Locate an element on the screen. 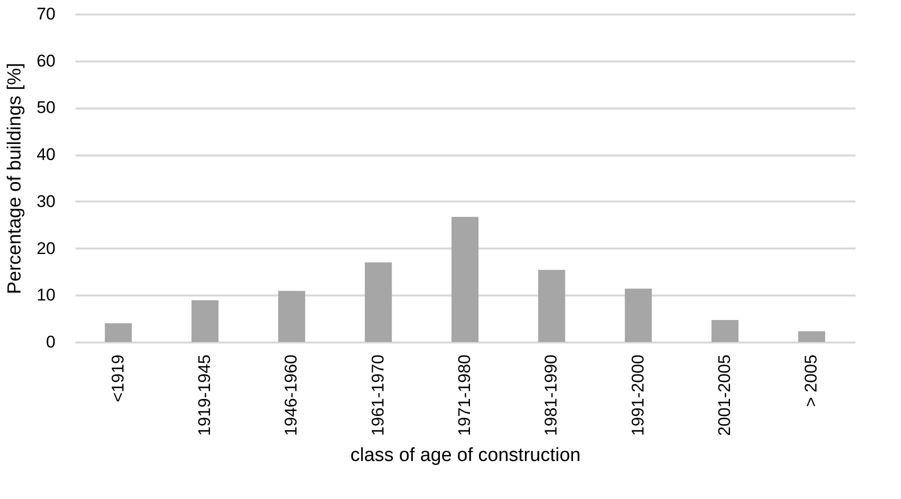 The width and height of the screenshot is (901, 499). y-tick-label: 60 is located at coordinates (46, 60).